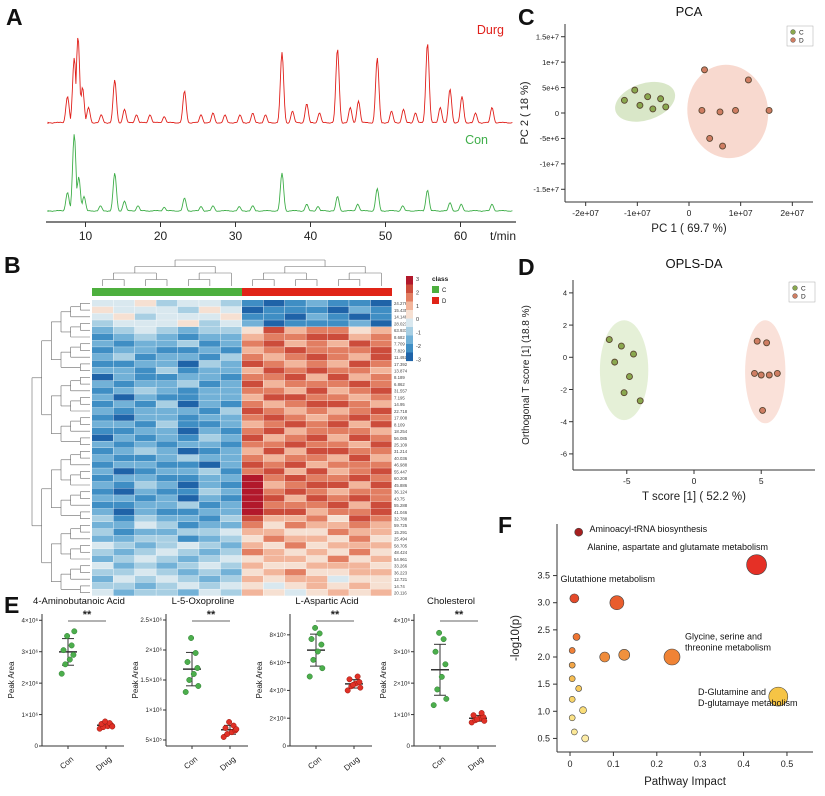 Image resolution: width=825 pixels, height=796 pixels. What do you see at coordinates (570, 764) in the screenshot?
I see `x-tick-label: 0` at bounding box center [570, 764].